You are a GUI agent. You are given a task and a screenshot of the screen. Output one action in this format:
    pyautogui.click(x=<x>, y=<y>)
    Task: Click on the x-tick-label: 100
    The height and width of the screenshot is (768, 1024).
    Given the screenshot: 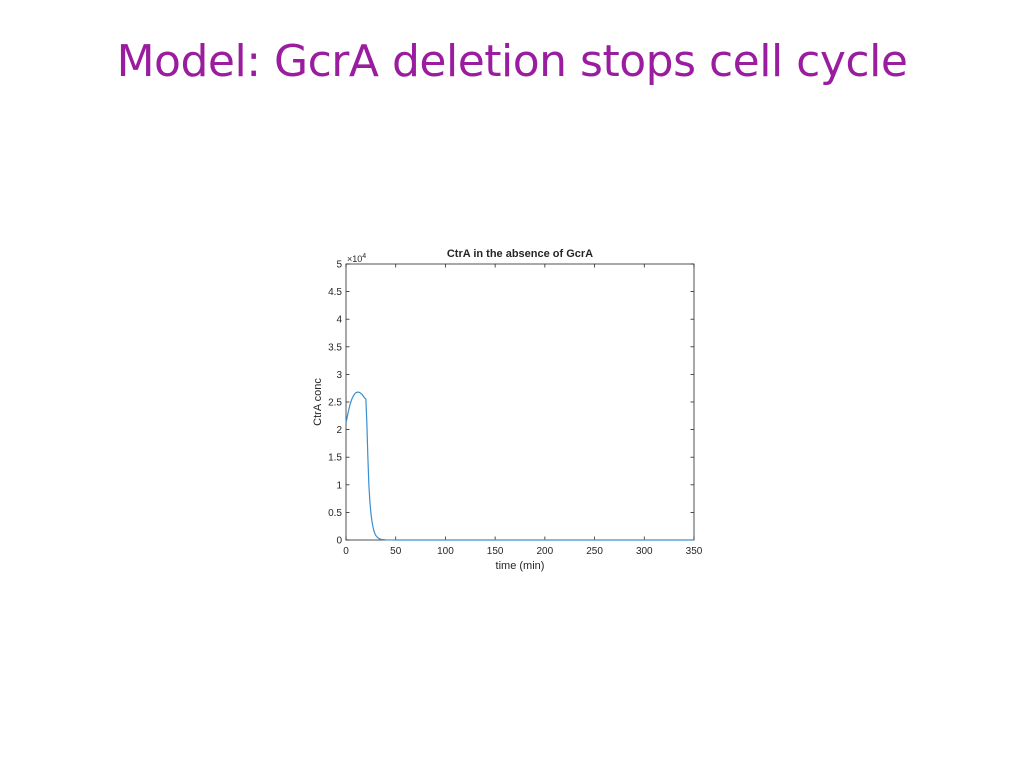 What is the action you would take?
    pyautogui.click(x=445, y=551)
    